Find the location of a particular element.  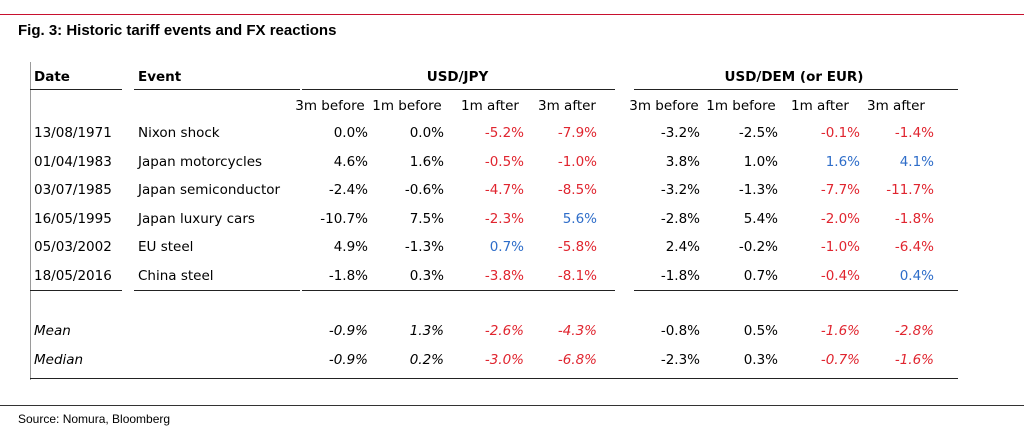

row-value: 5.4% is located at coordinates (760, 218).